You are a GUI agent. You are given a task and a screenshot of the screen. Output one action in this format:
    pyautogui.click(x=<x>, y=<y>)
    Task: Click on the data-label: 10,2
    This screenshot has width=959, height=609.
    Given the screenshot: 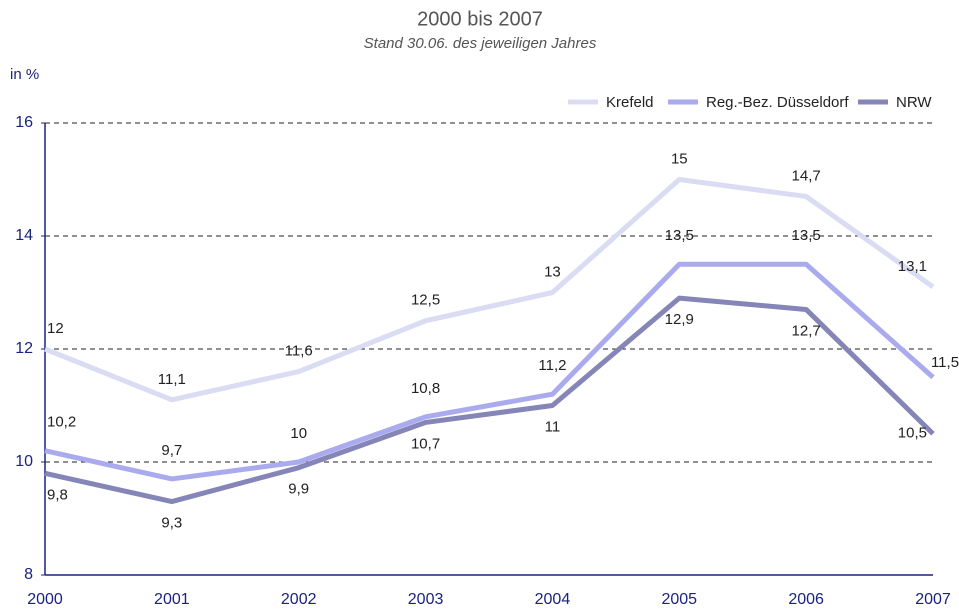 What is the action you would take?
    pyautogui.click(x=61, y=422)
    